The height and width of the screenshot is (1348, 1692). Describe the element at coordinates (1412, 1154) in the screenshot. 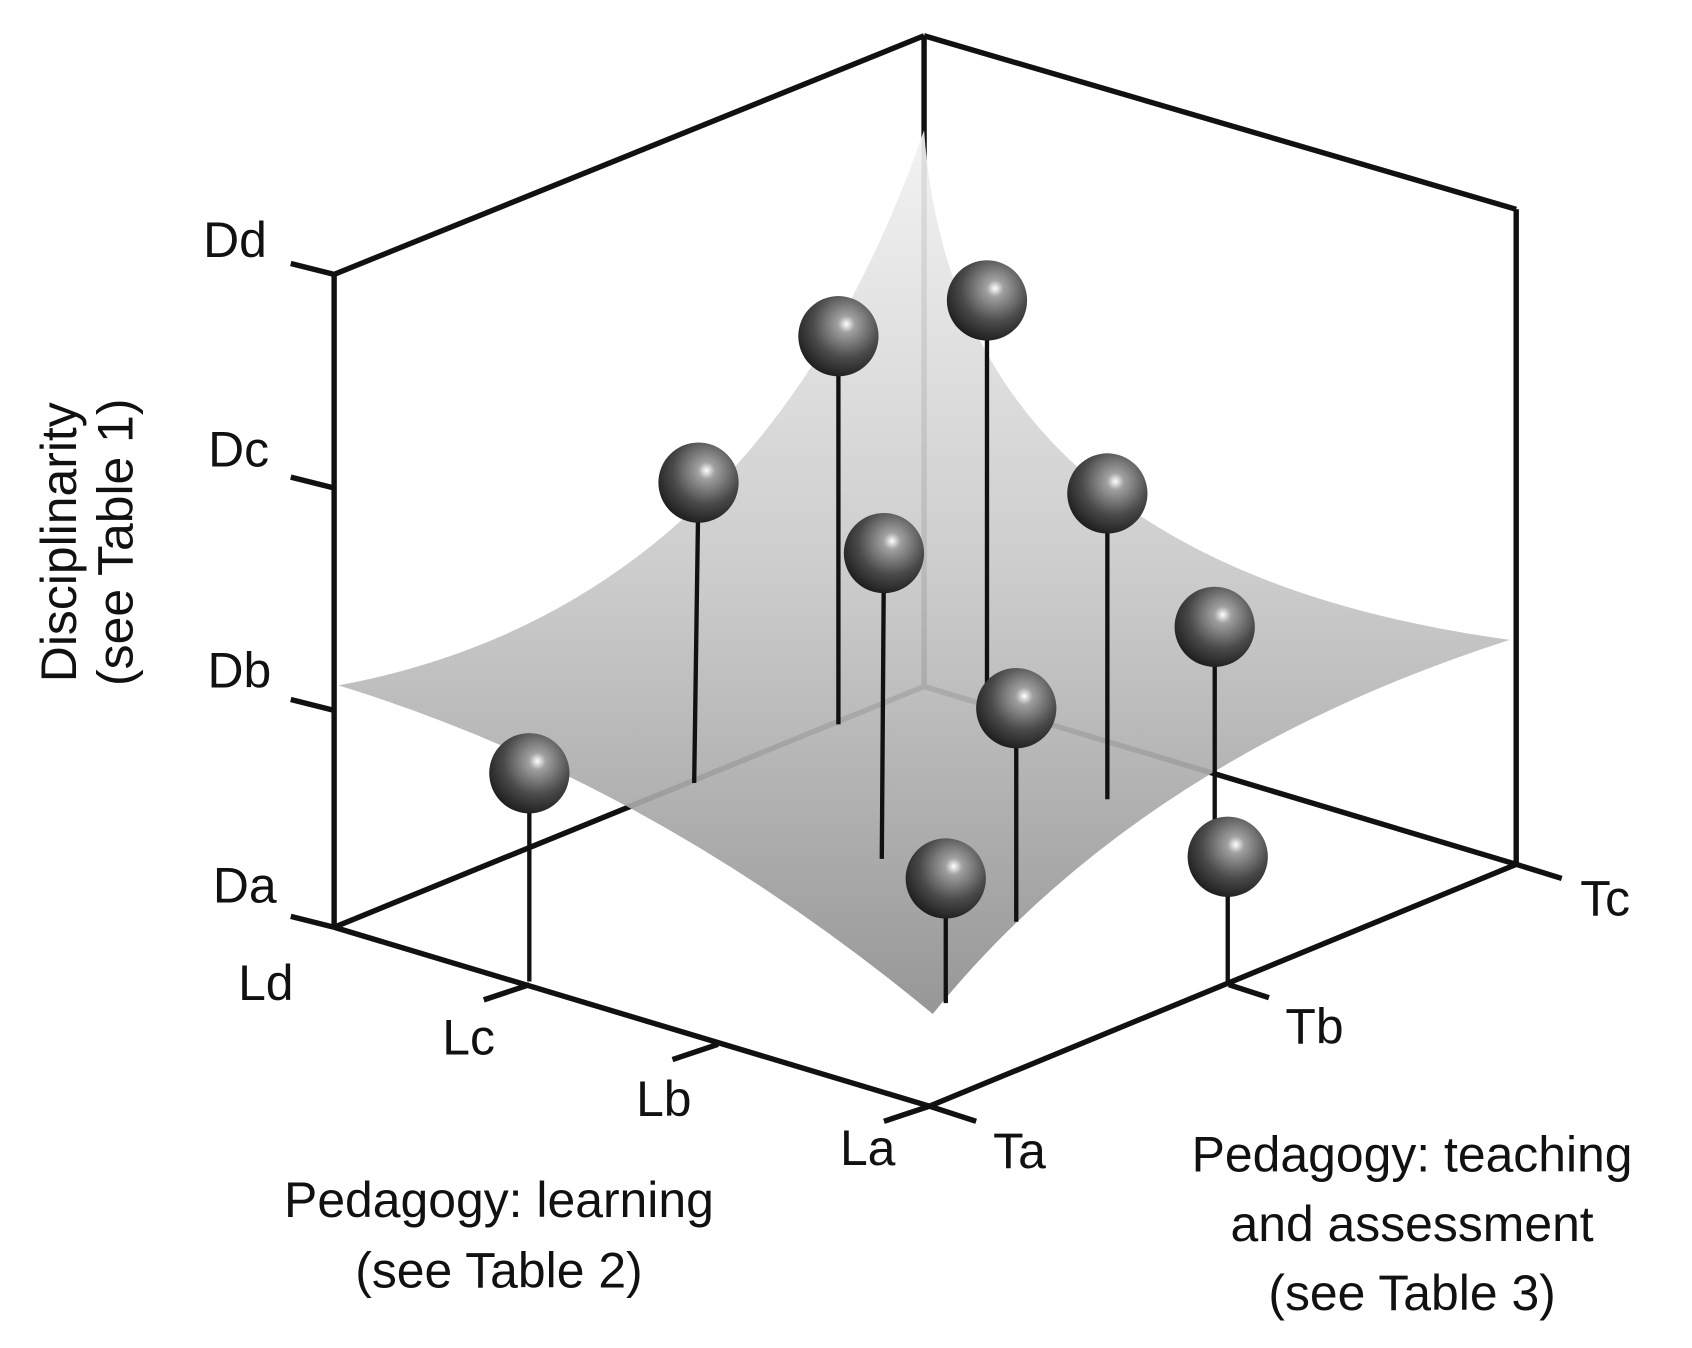

I see `axis-title-line: Pedagogy: teaching` at that location.